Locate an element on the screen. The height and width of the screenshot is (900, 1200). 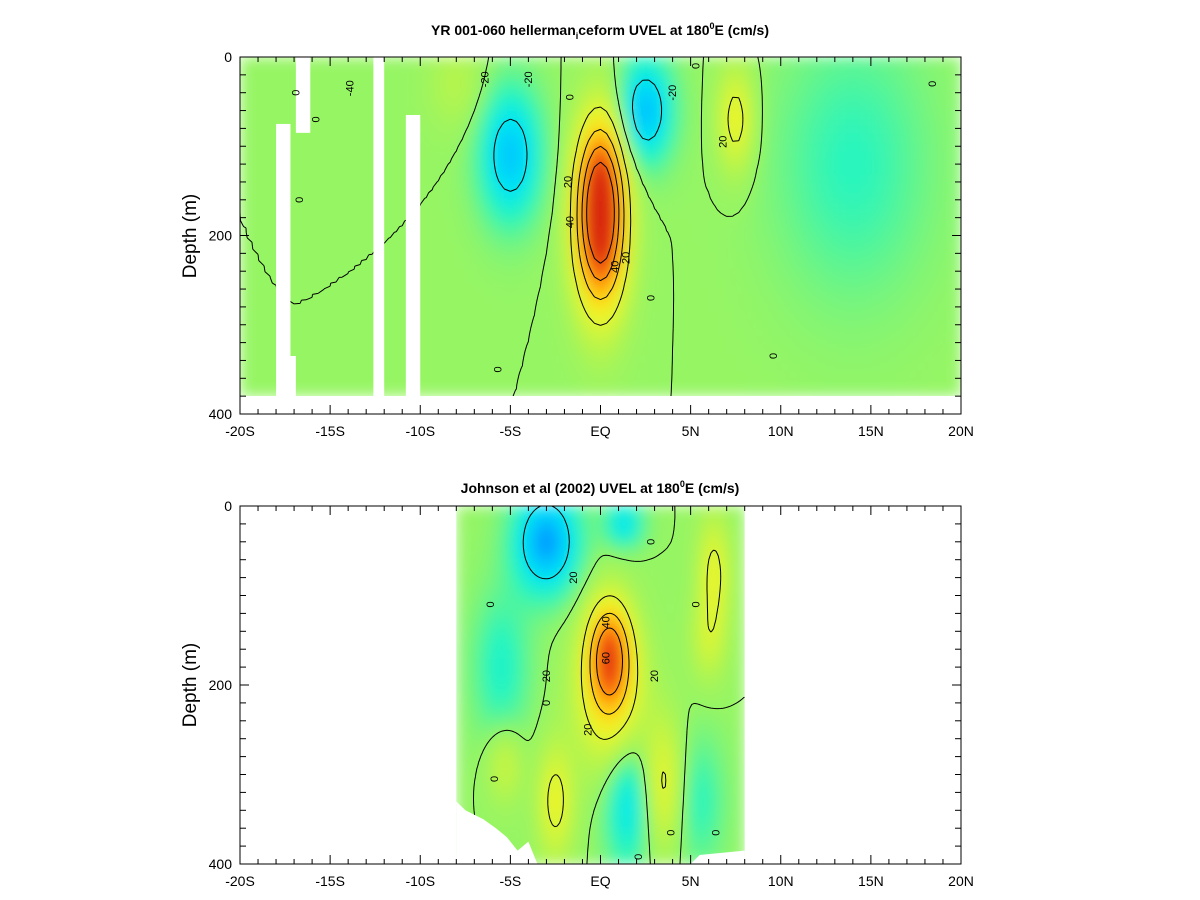
x-tick-label: -10S is located at coordinates (420, 431).